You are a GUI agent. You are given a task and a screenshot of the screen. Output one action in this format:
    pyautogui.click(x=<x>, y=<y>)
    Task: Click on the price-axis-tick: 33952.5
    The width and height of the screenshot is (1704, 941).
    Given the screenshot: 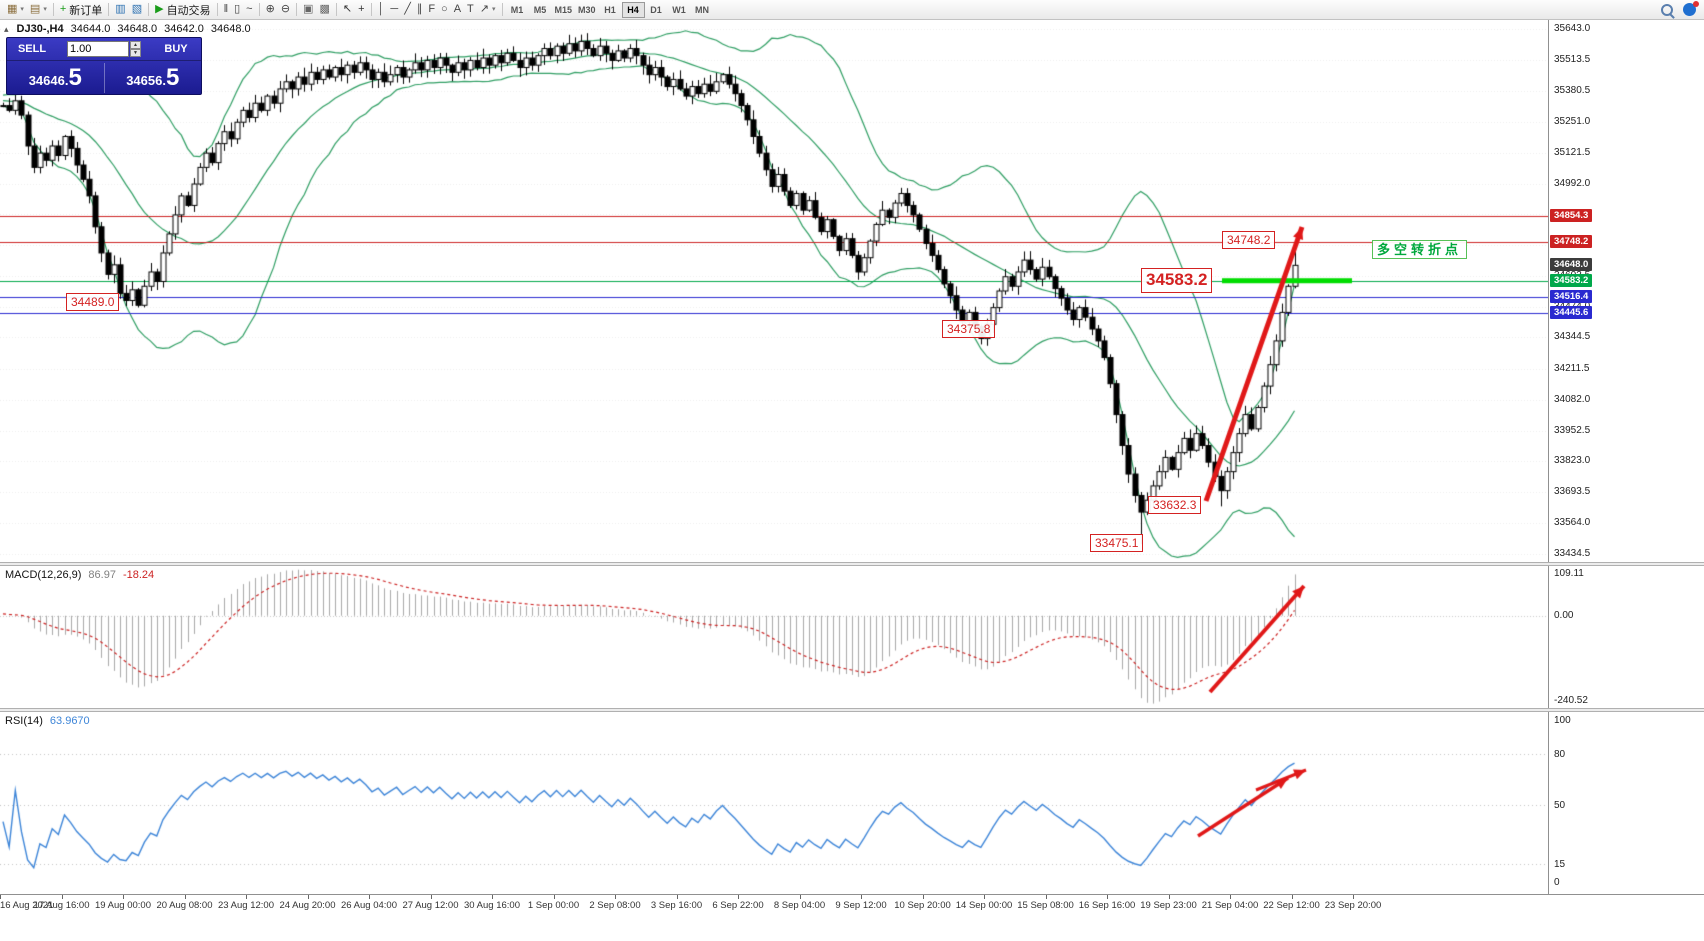 What is the action you would take?
    pyautogui.click(x=1572, y=430)
    